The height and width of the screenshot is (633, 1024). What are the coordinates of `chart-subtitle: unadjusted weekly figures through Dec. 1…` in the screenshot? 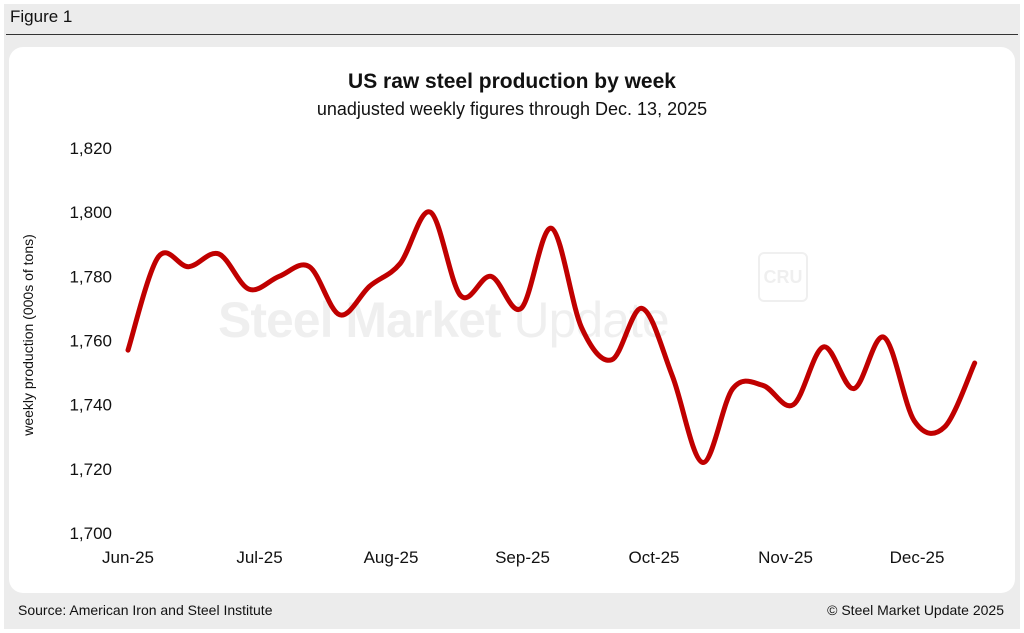 It's located at (512, 109).